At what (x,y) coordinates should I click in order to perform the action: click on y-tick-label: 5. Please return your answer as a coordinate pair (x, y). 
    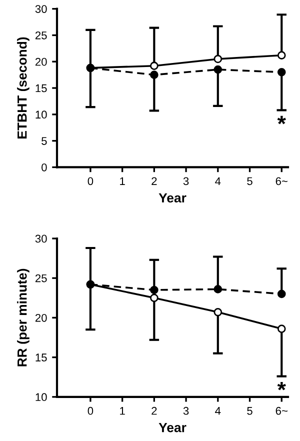
    Looking at the image, I should click on (44, 141).